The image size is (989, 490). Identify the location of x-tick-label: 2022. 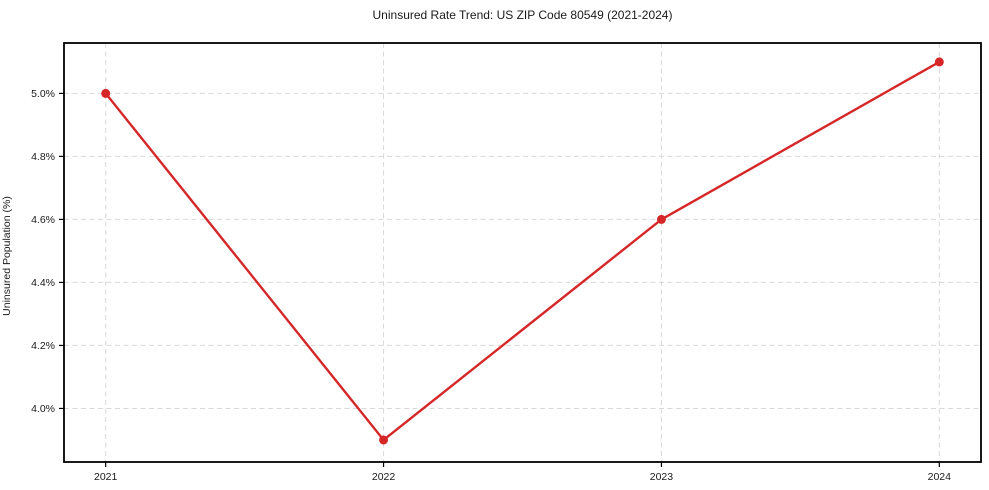
(384, 477).